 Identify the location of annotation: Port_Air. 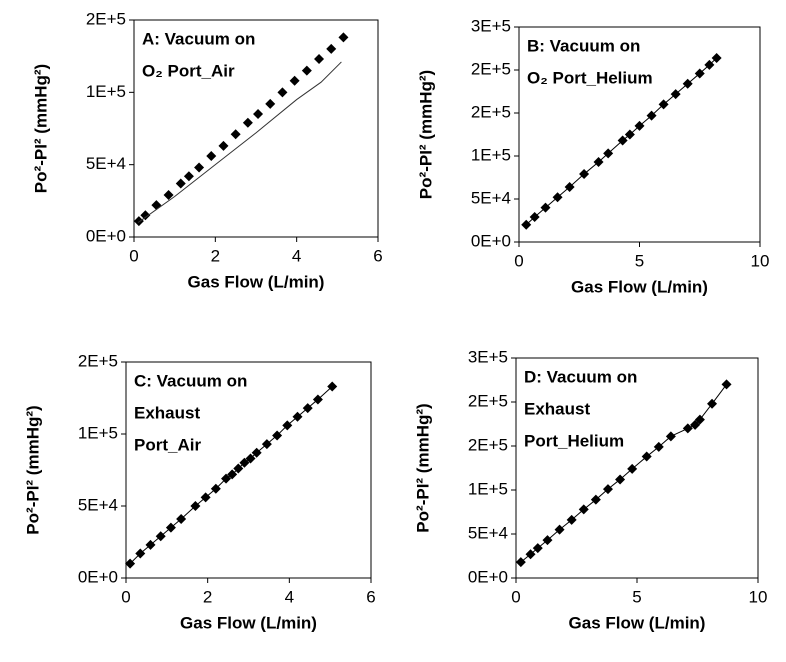
(167, 444).